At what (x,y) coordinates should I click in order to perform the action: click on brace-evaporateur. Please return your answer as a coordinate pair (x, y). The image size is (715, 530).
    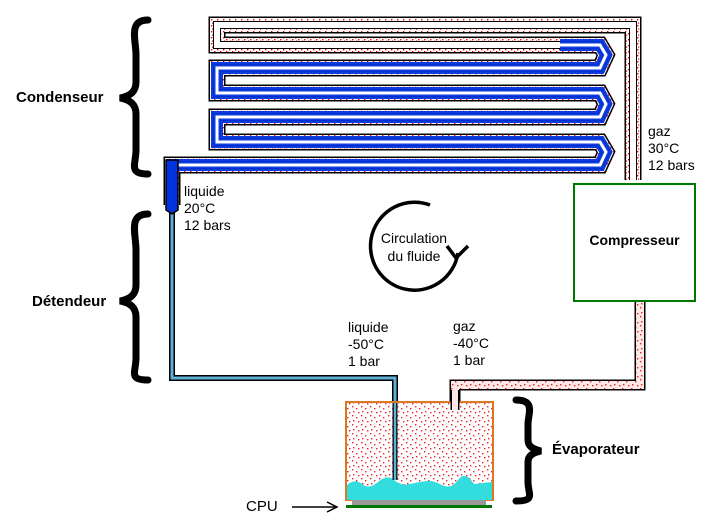
    Looking at the image, I should click on (527, 450).